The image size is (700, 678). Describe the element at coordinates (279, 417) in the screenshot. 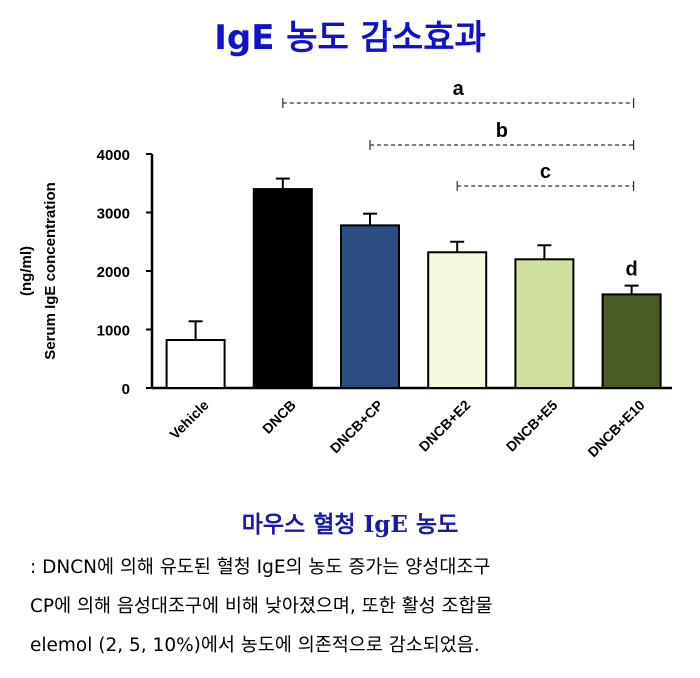

I see `x-tick-label: DNCB` at that location.